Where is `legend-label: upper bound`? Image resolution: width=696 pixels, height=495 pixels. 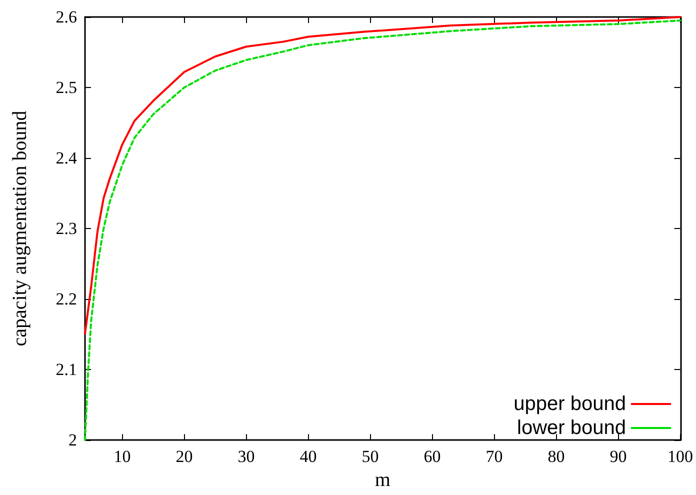 legend-label: upper bound is located at coordinates (570, 404).